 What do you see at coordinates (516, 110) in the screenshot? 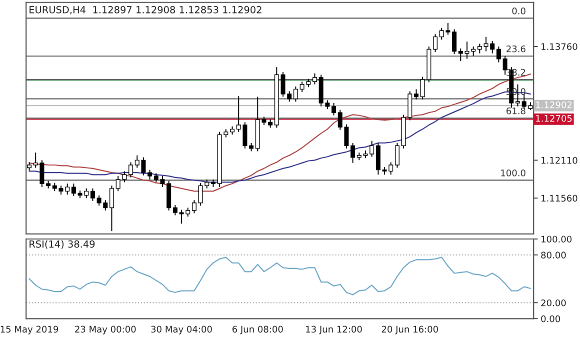
I see `annotation: 61.8` at bounding box center [516, 110].